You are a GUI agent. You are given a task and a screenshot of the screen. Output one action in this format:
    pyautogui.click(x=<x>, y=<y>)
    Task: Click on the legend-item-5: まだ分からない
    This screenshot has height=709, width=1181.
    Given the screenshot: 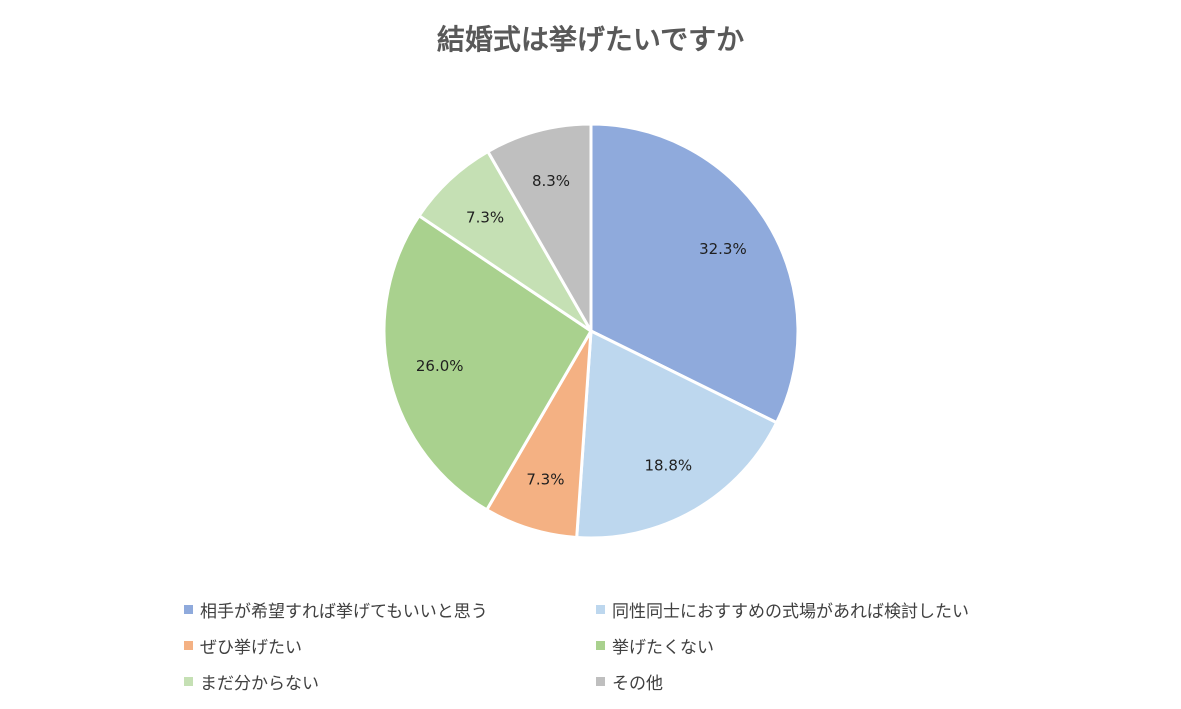 What is the action you would take?
    pyautogui.click(x=251, y=681)
    